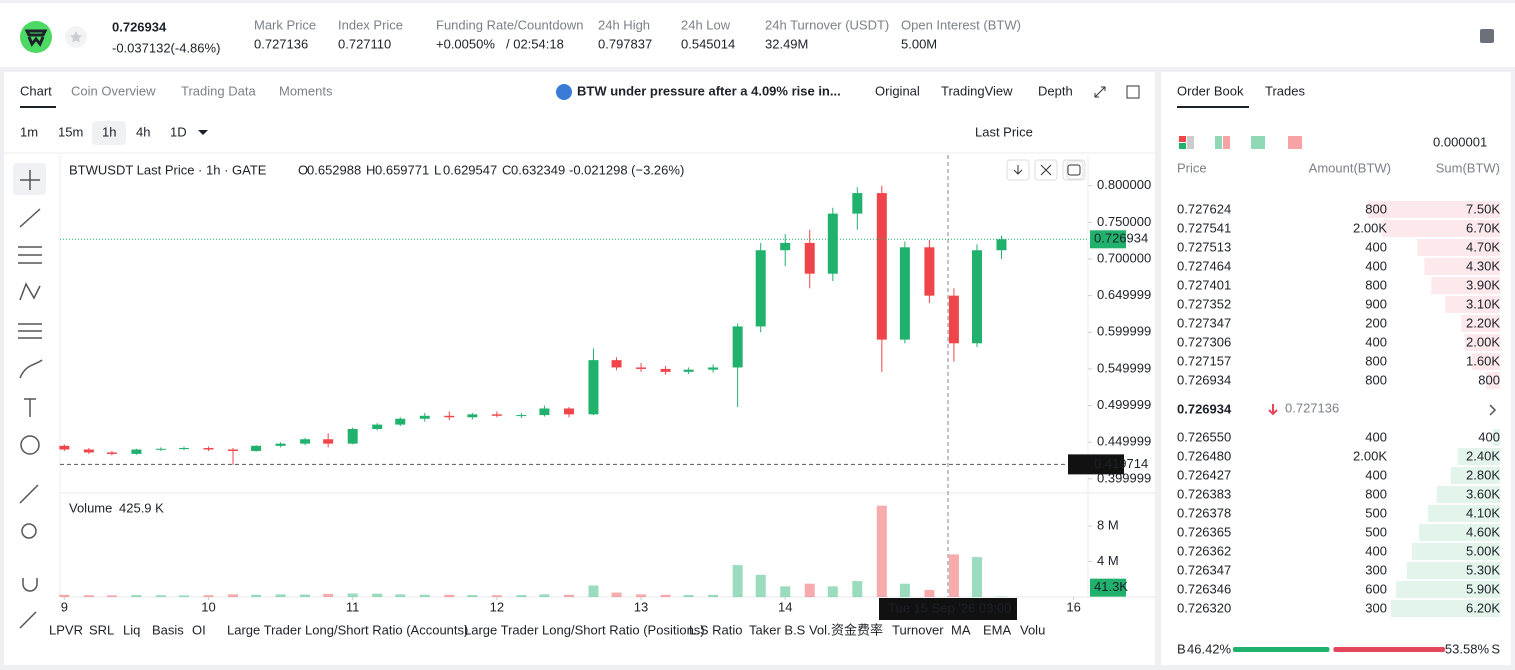 The image size is (1515, 670). Describe the element at coordinates (1204, 455) in the screenshot. I see `book-price: 0.726480` at that location.